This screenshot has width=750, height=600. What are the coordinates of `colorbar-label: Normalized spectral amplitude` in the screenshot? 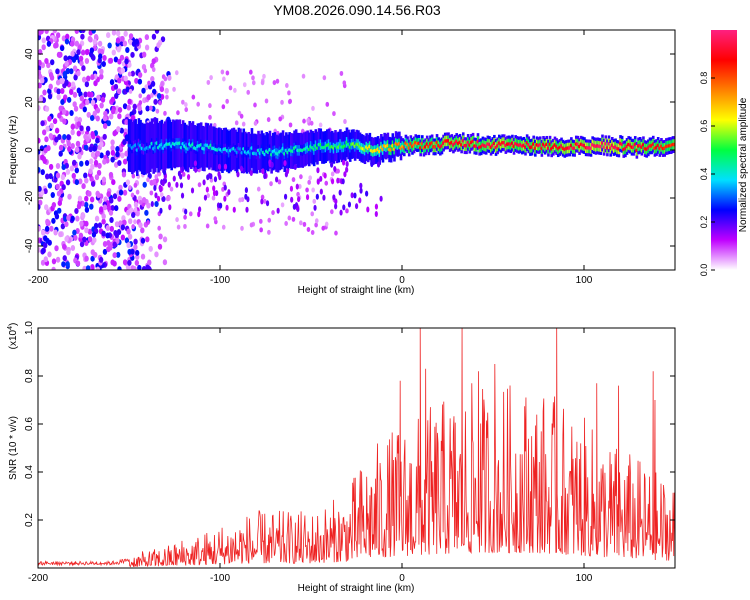 It's located at (743, 164).